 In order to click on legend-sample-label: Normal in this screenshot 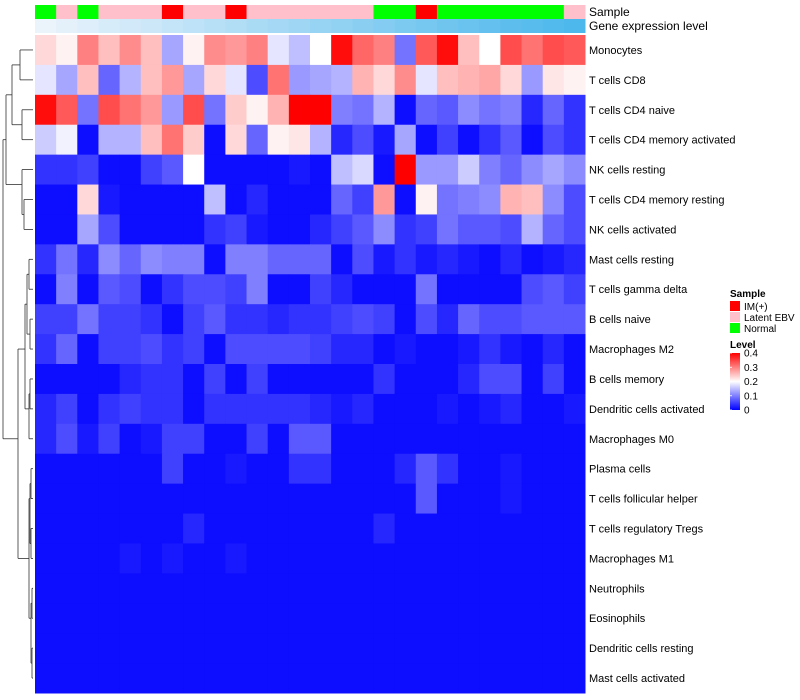, I will do `click(760, 329)`.